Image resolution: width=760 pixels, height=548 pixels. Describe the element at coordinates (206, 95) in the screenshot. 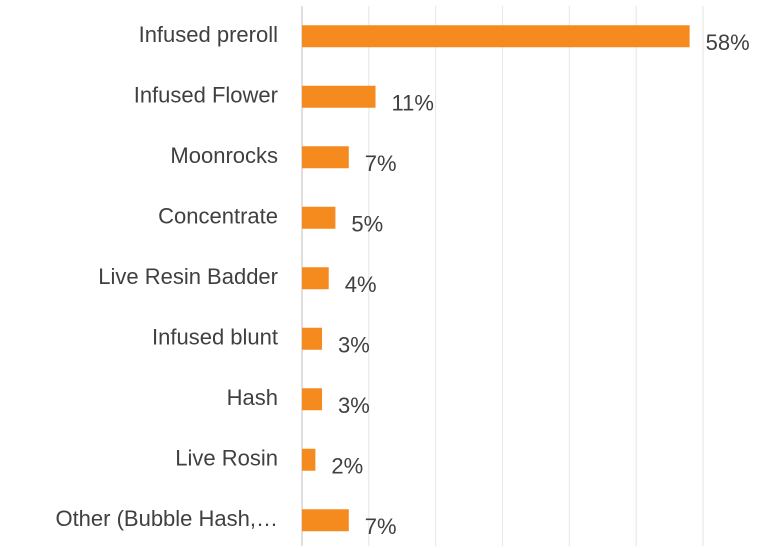

I see `y-tick-label: Infused Flower` at that location.